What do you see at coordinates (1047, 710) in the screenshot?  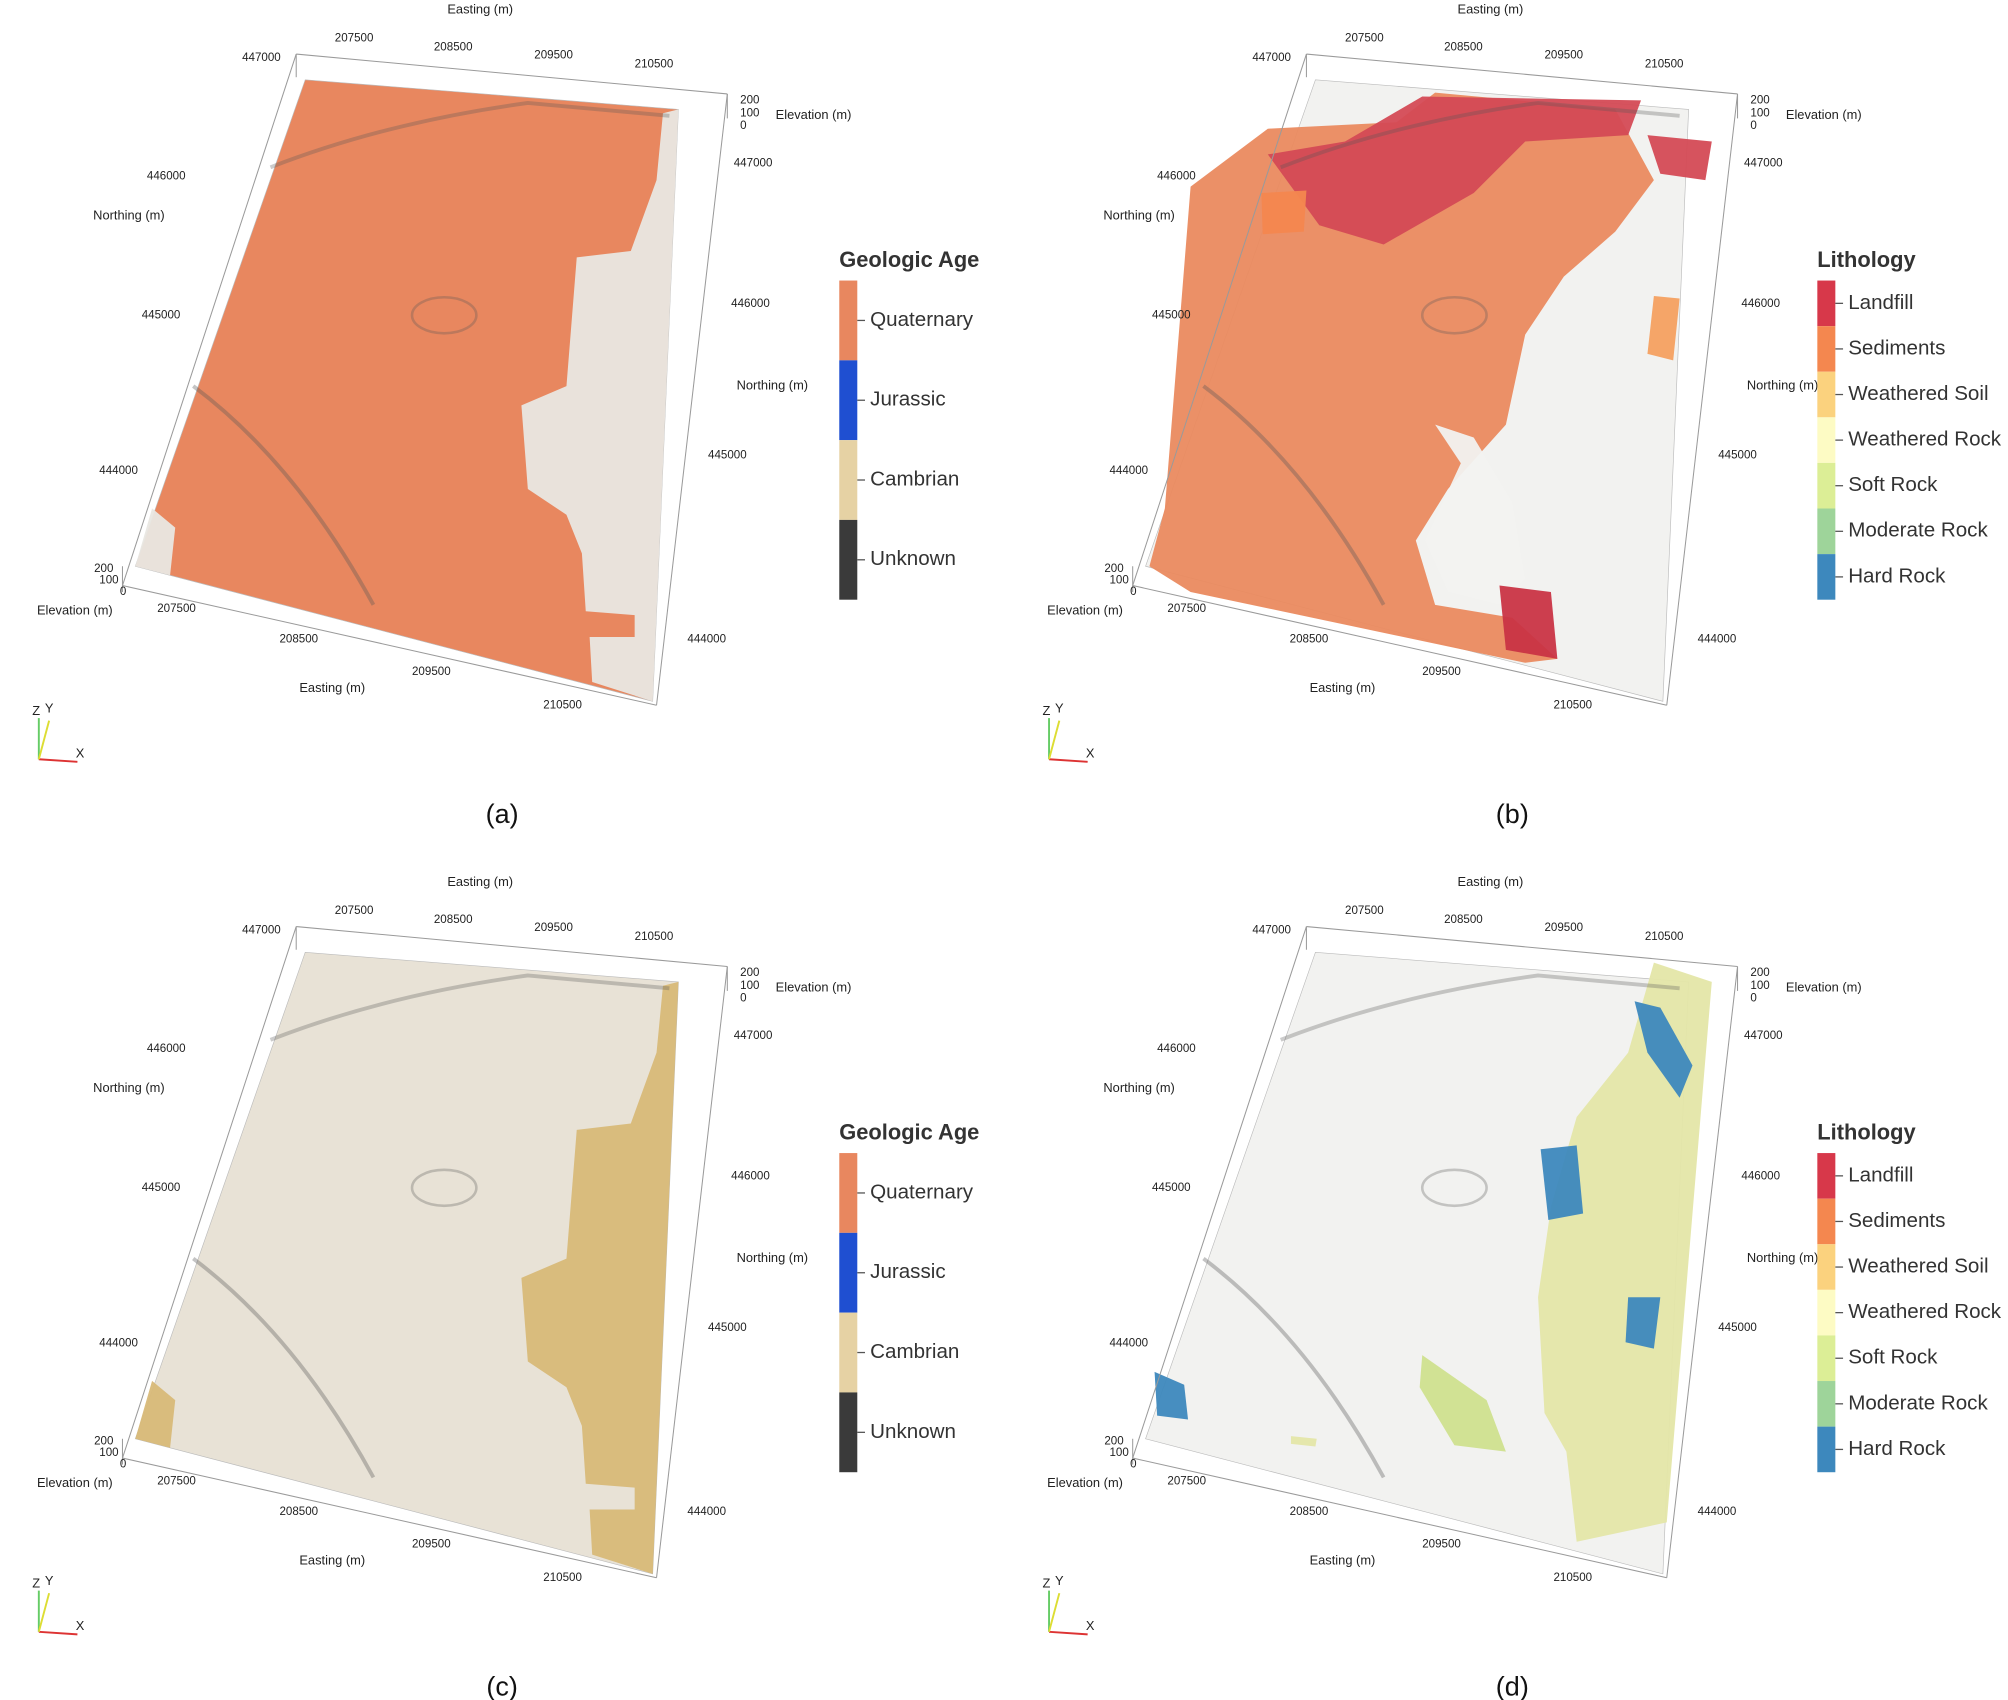 I see `orientation-label: Z` at bounding box center [1047, 710].